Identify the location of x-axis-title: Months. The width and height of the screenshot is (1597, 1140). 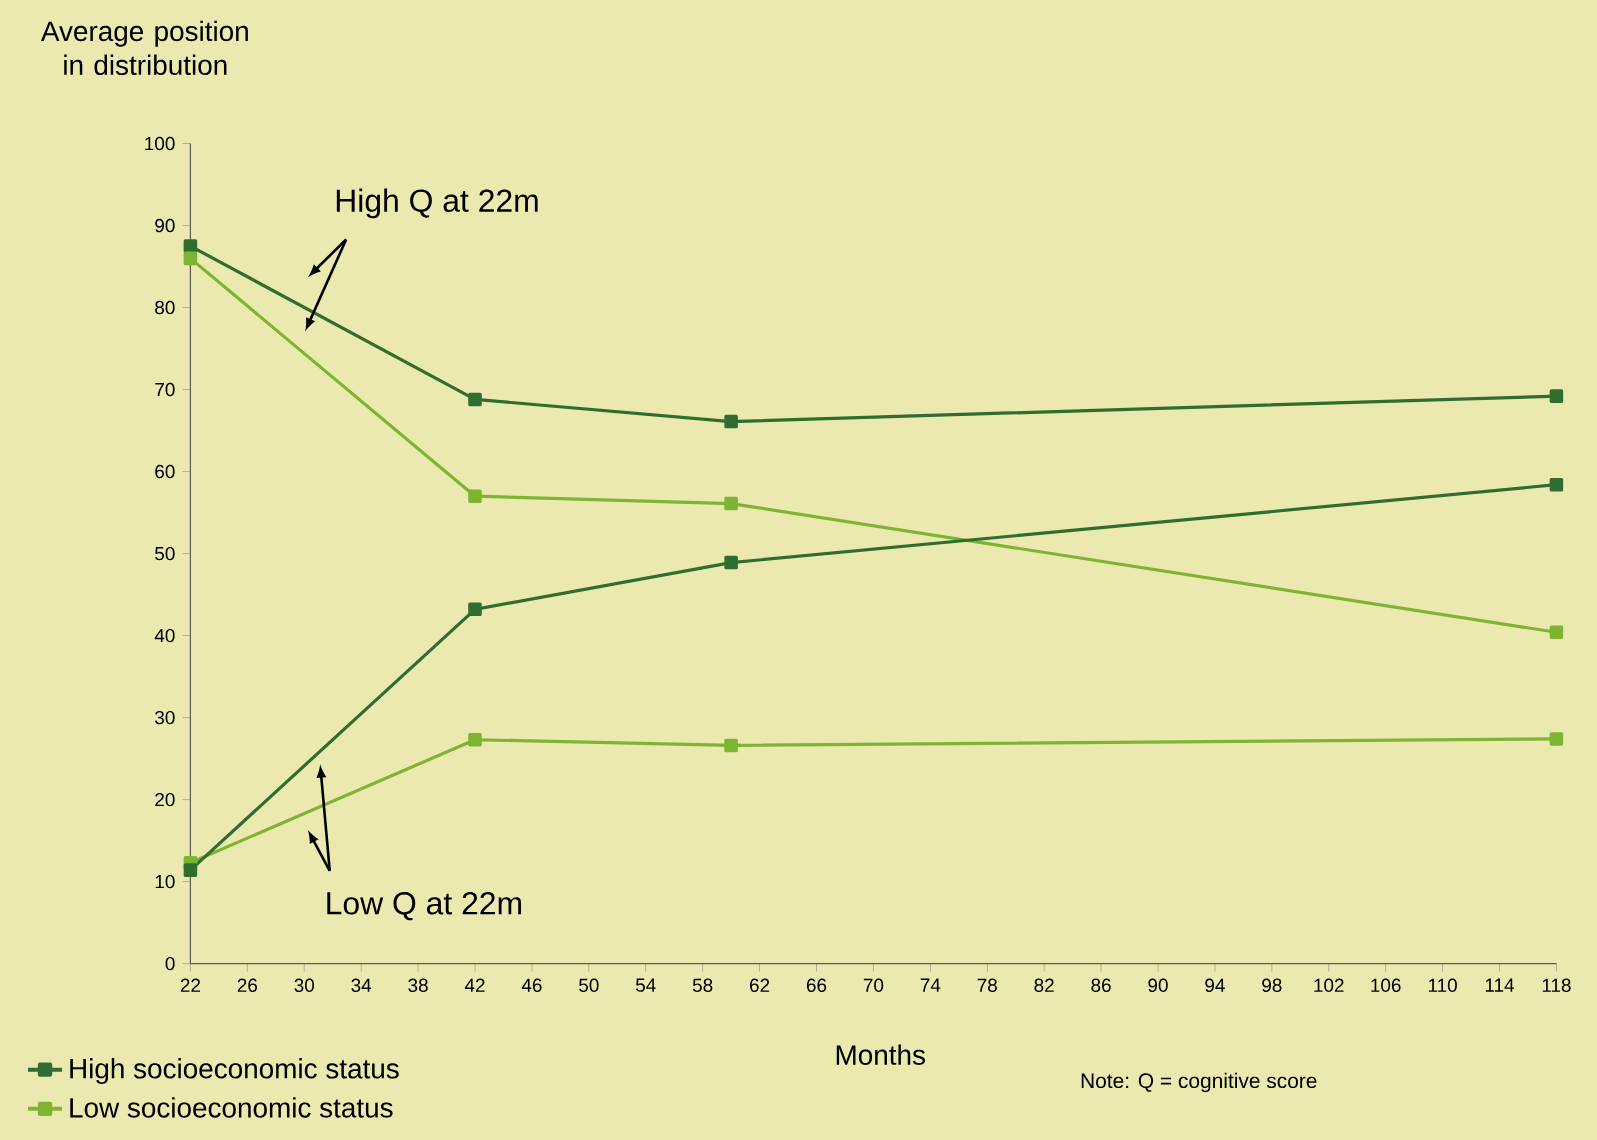
(880, 1054).